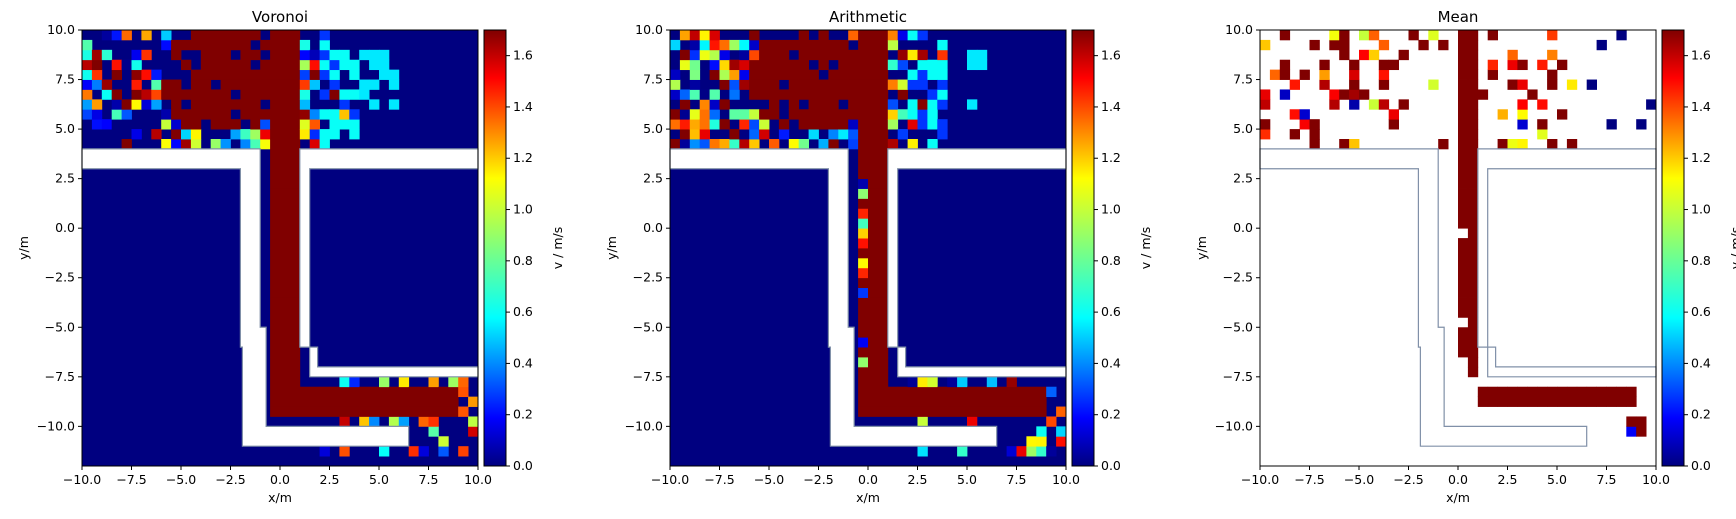  Describe the element at coordinates (1701, 55) in the screenshot. I see `colorbar-tick-label: 1.6` at that location.